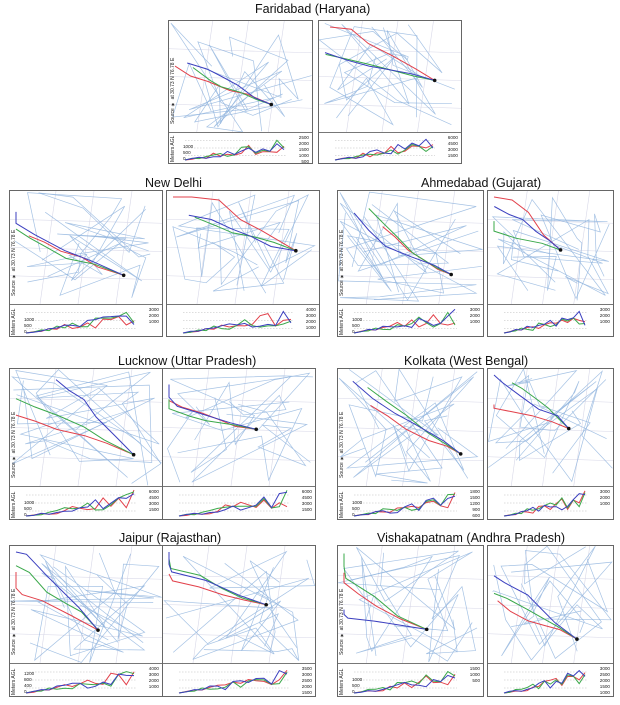 The width and height of the screenshot is (620, 705). I want to click on city-title-lucknow: Lucknow (Uttar Pradesh), so click(187, 361).